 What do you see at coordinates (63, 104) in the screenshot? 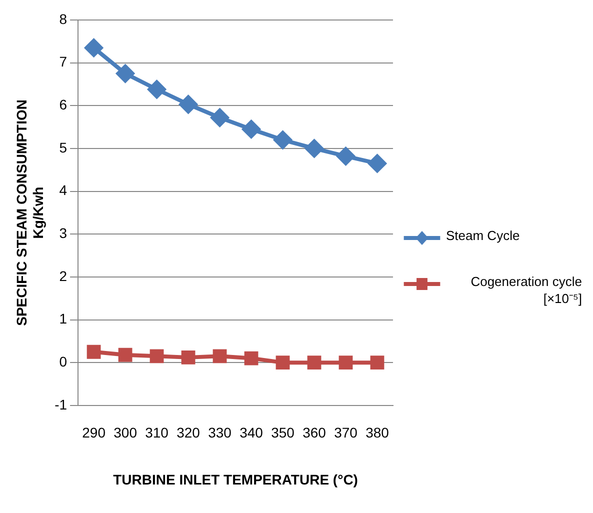
I see `y-tick-label: 6` at bounding box center [63, 104].